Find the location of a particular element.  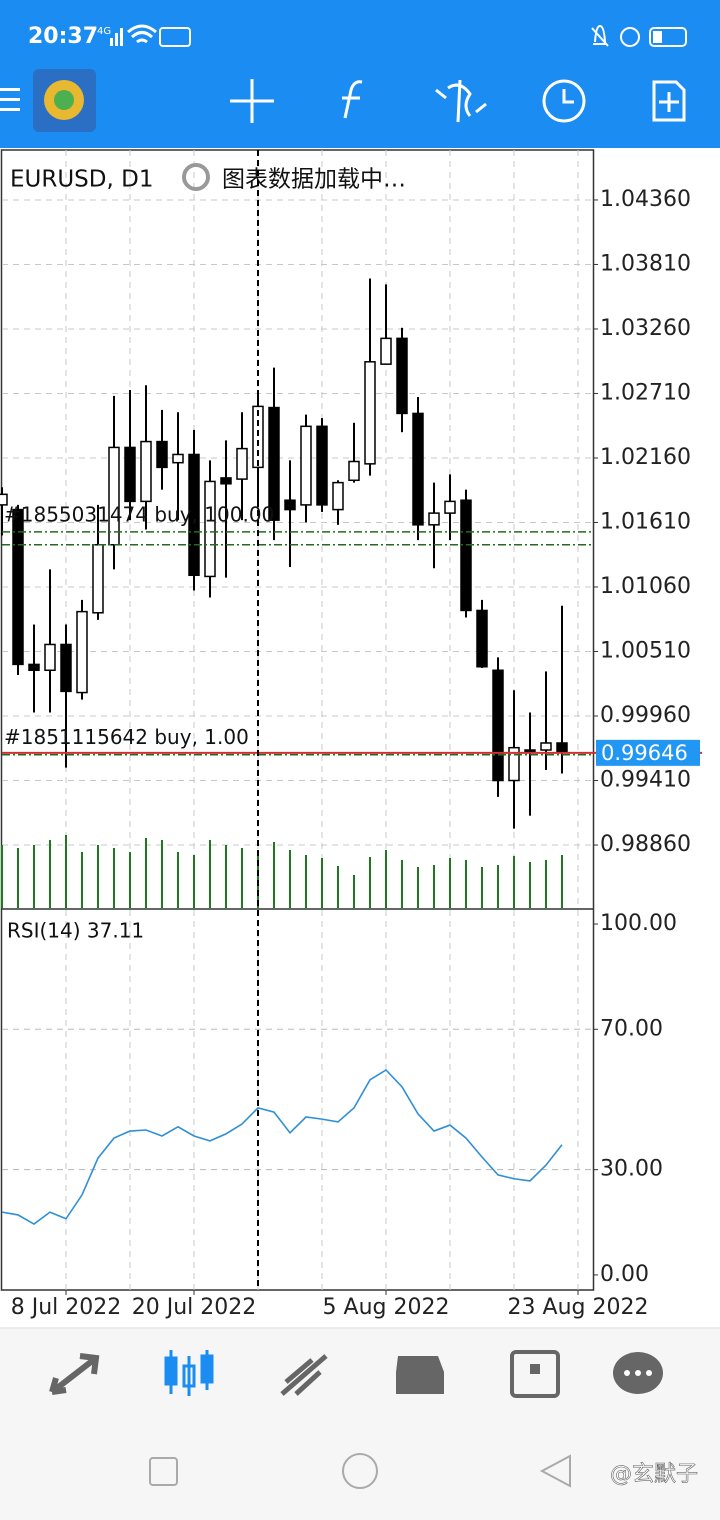

chart-tab is located at coordinates (189, 1373).